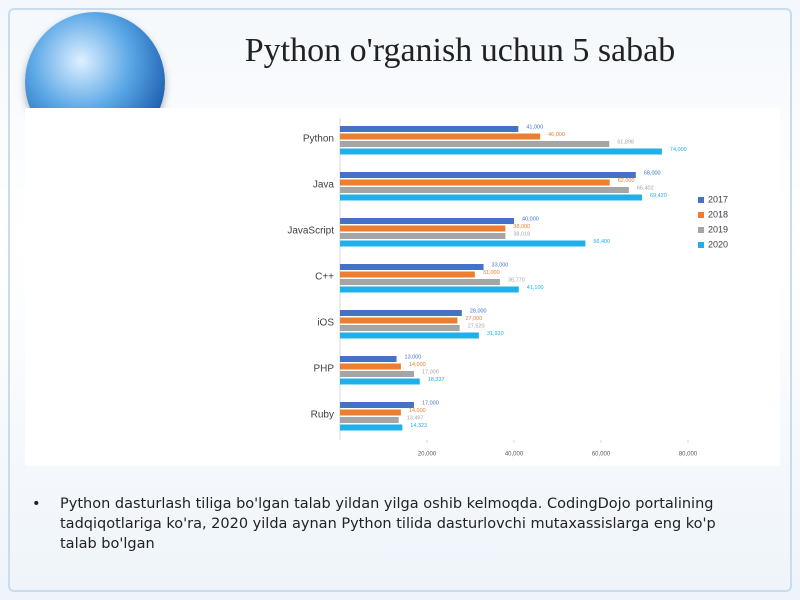 This screenshot has width=800, height=600. What do you see at coordinates (310, 231) in the screenshot?
I see `y-tick-label: JavaScript` at bounding box center [310, 231].